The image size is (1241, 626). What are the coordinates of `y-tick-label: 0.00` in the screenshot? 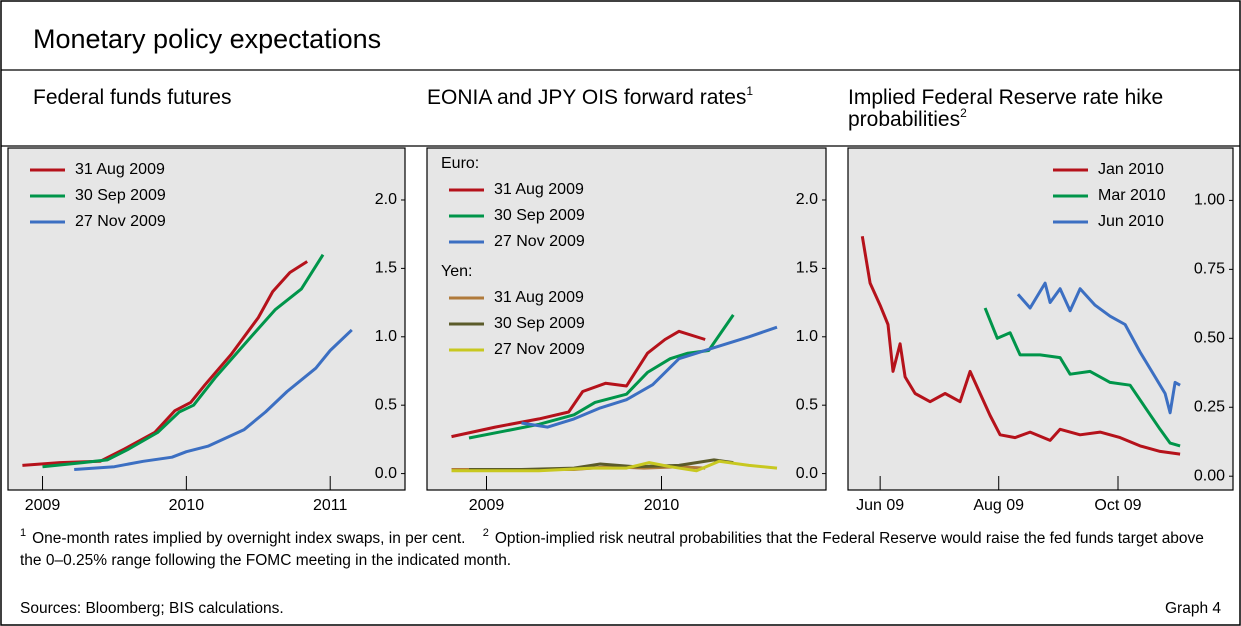 It's located at (1209, 475).